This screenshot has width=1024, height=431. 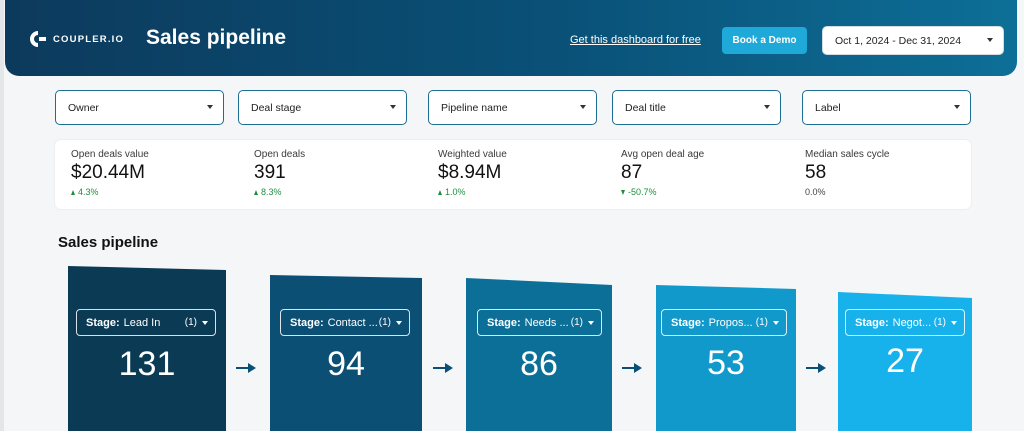 I want to click on stage-select: Stage: Contact ... (1), so click(x=345, y=322).